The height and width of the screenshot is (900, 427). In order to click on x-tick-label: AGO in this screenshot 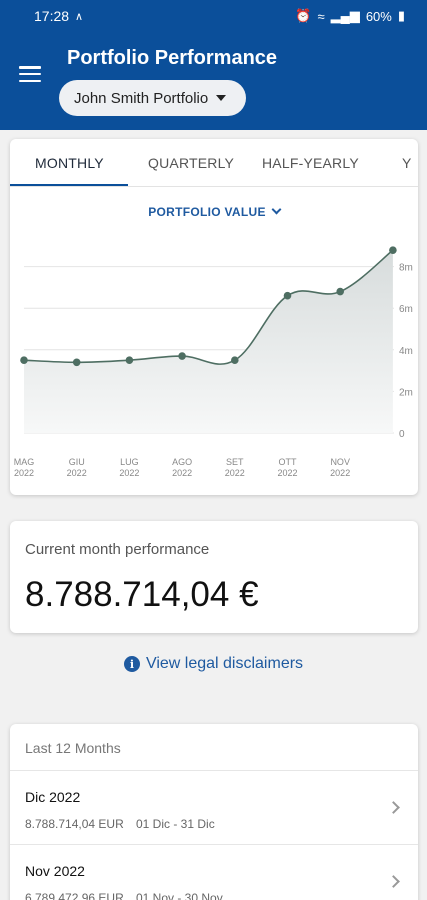, I will do `click(182, 462)`.